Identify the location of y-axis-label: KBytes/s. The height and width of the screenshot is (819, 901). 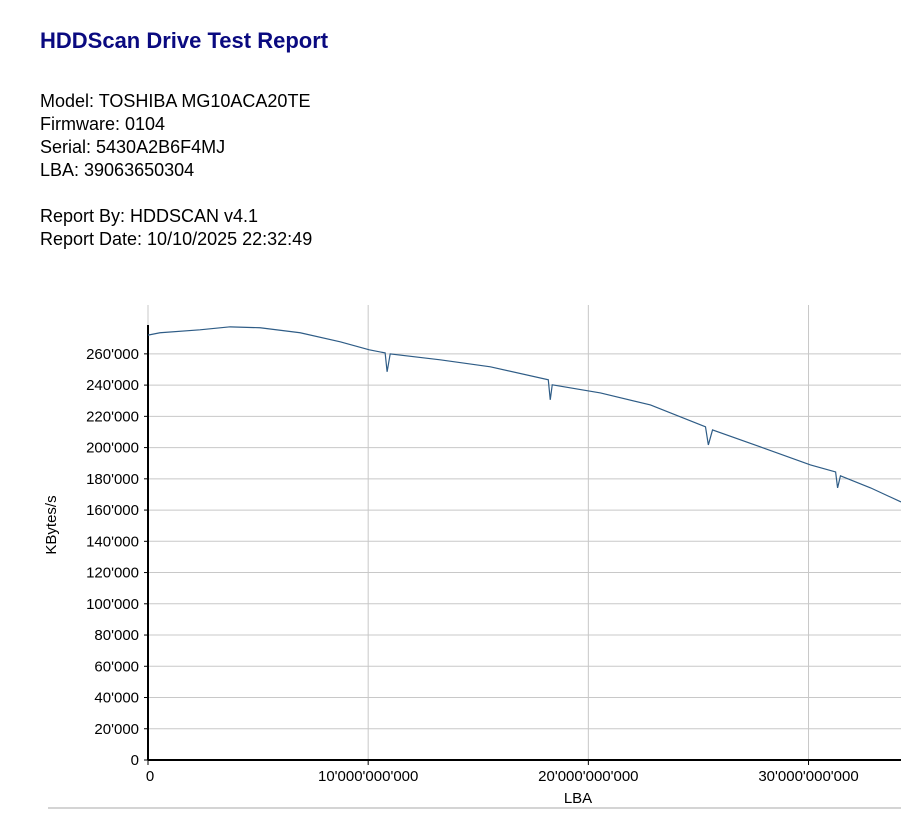
(51, 524).